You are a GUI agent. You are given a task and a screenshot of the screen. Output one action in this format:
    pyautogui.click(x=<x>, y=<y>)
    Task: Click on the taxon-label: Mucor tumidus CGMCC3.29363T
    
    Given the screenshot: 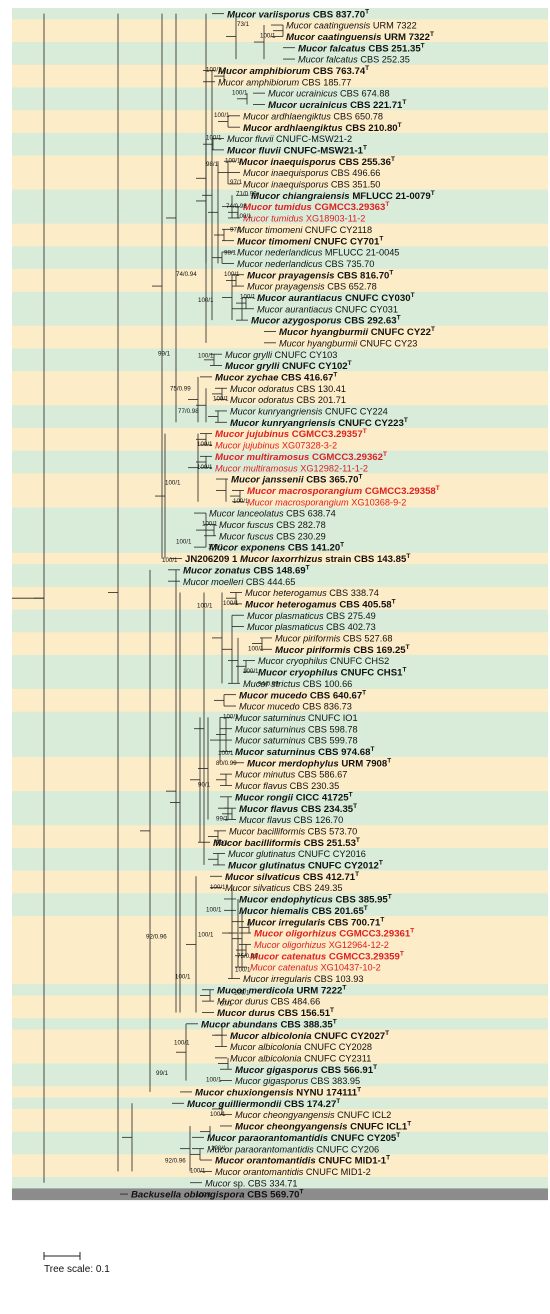 What is the action you would take?
    pyautogui.click(x=316, y=207)
    